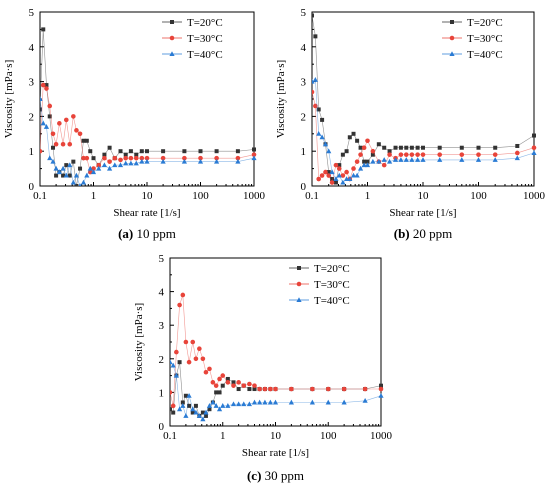  What do you see at coordinates (534, 196) in the screenshot?
I see `x-tick-label: 1000` at bounding box center [534, 196].